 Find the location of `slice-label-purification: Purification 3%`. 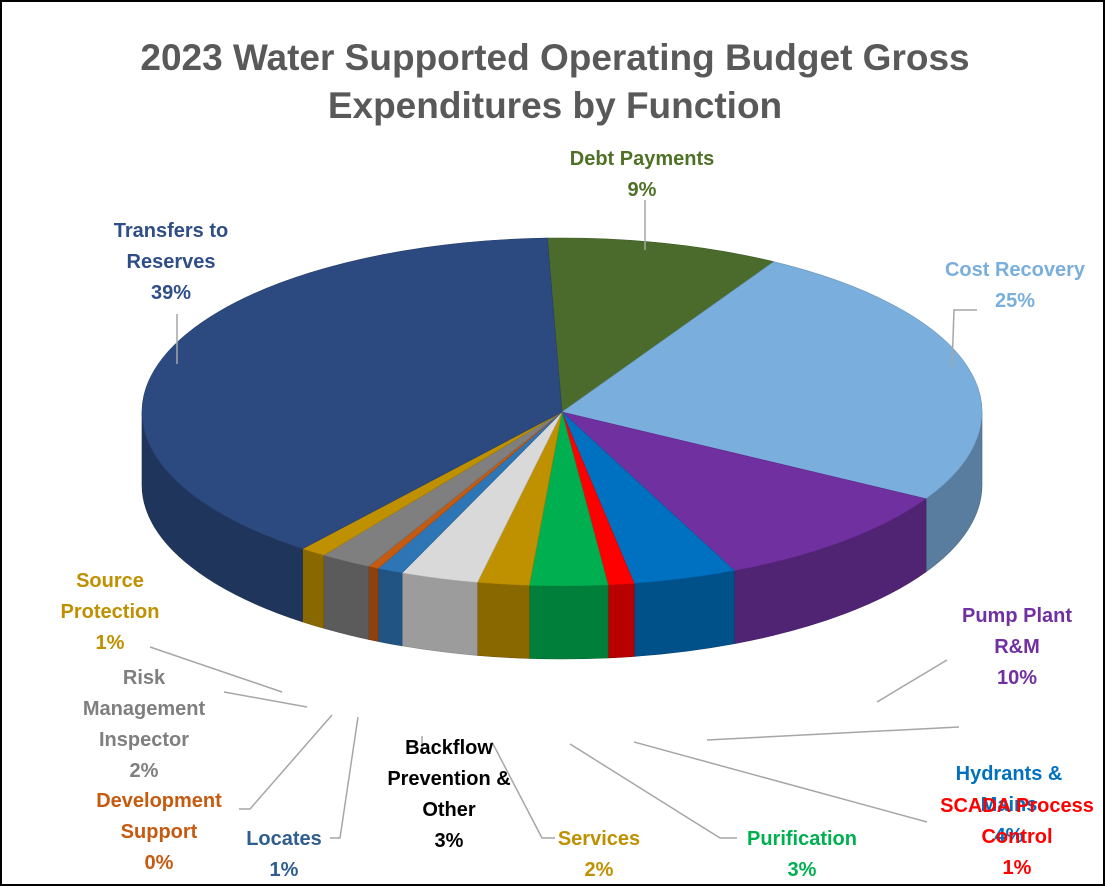

slice-label-purification: Purification 3% is located at coordinates (802, 854).